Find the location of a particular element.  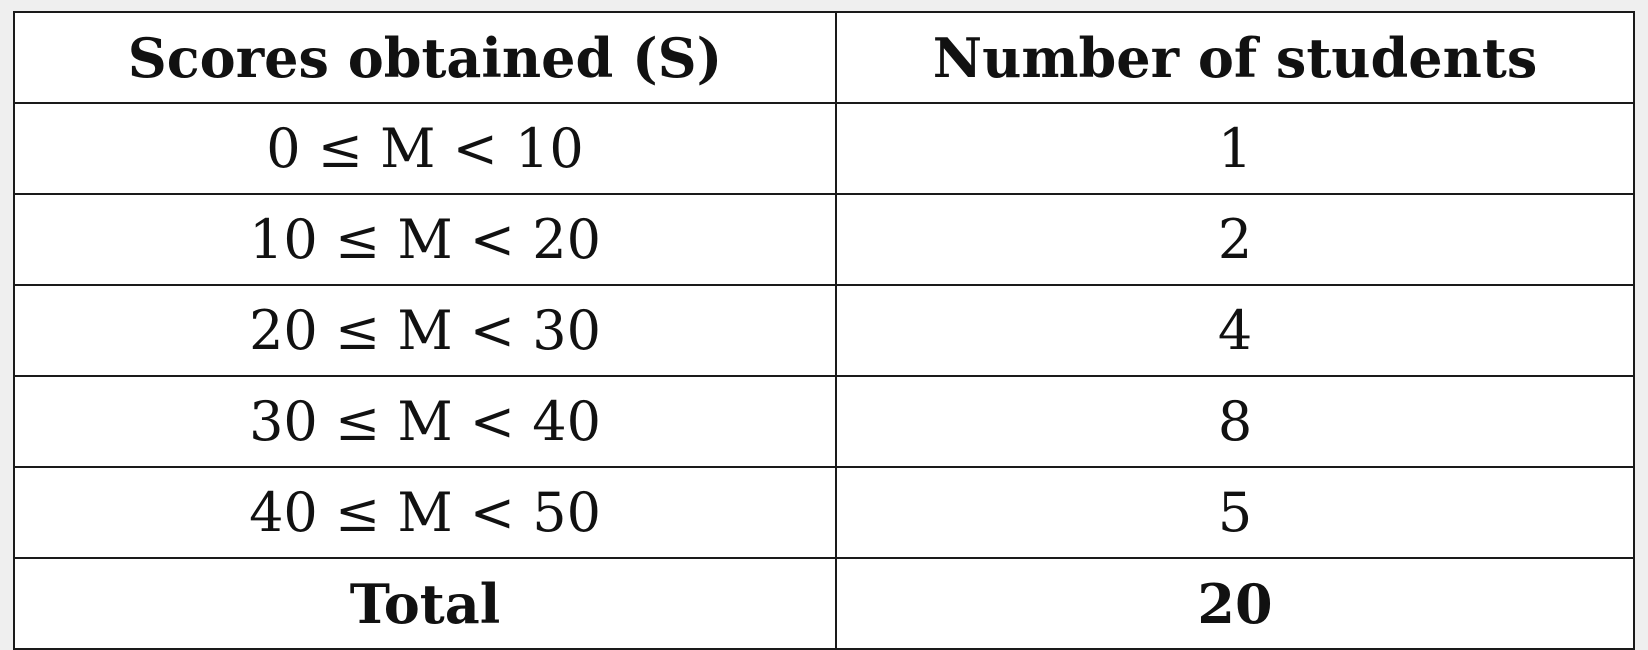

table-row: 20 ≤ M < 30 4 is located at coordinates (824, 330).